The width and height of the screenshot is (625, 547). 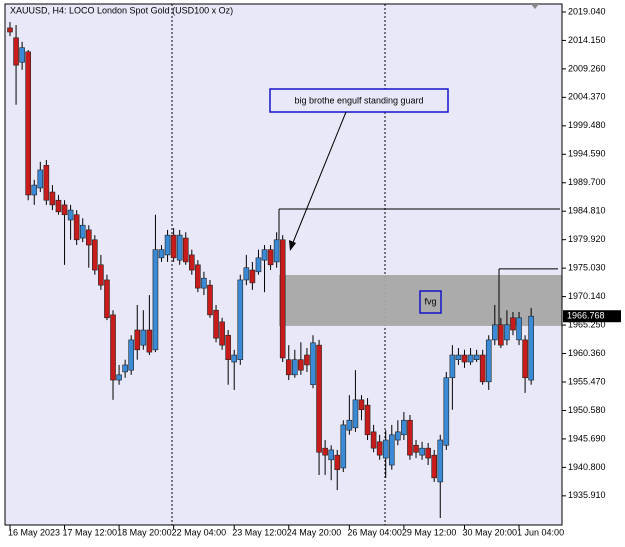 I want to click on y-tick-label: 2004.370, so click(x=587, y=97).